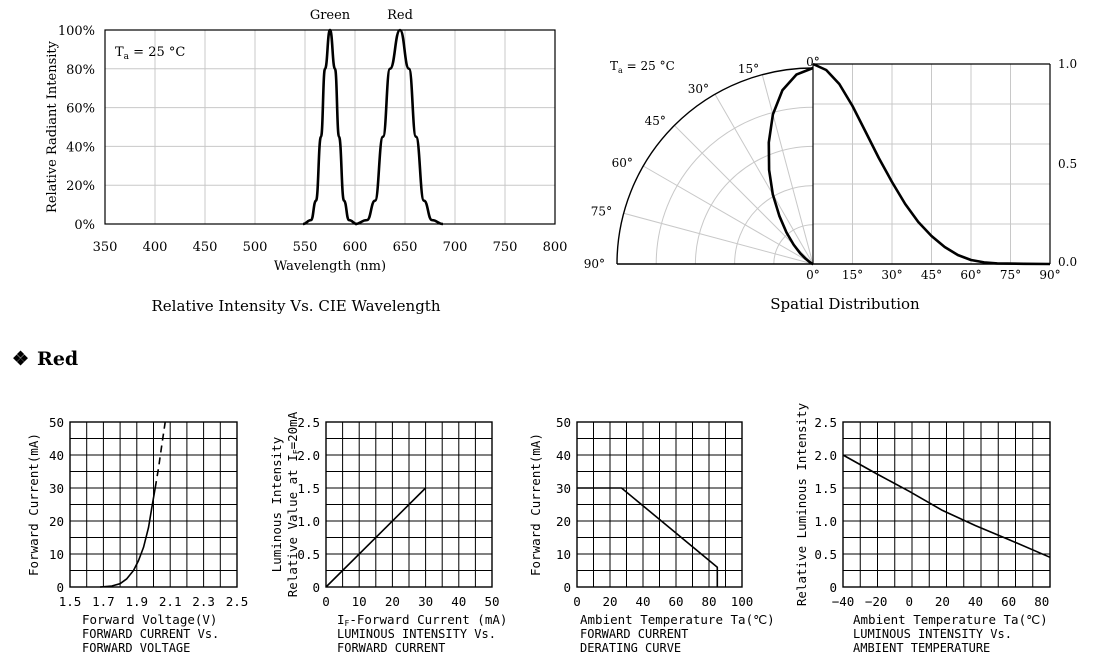  I want to click on chart-caption-line: DERATING CURVE, so click(630, 648).